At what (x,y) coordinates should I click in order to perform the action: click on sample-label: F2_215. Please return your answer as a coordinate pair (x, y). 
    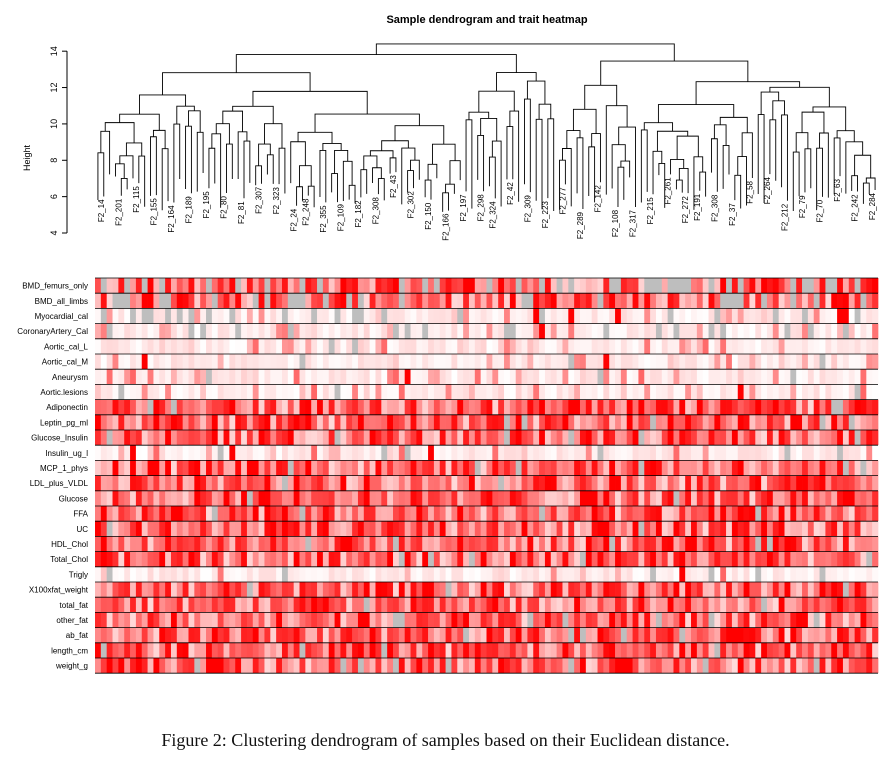
    Looking at the image, I should click on (650, 211).